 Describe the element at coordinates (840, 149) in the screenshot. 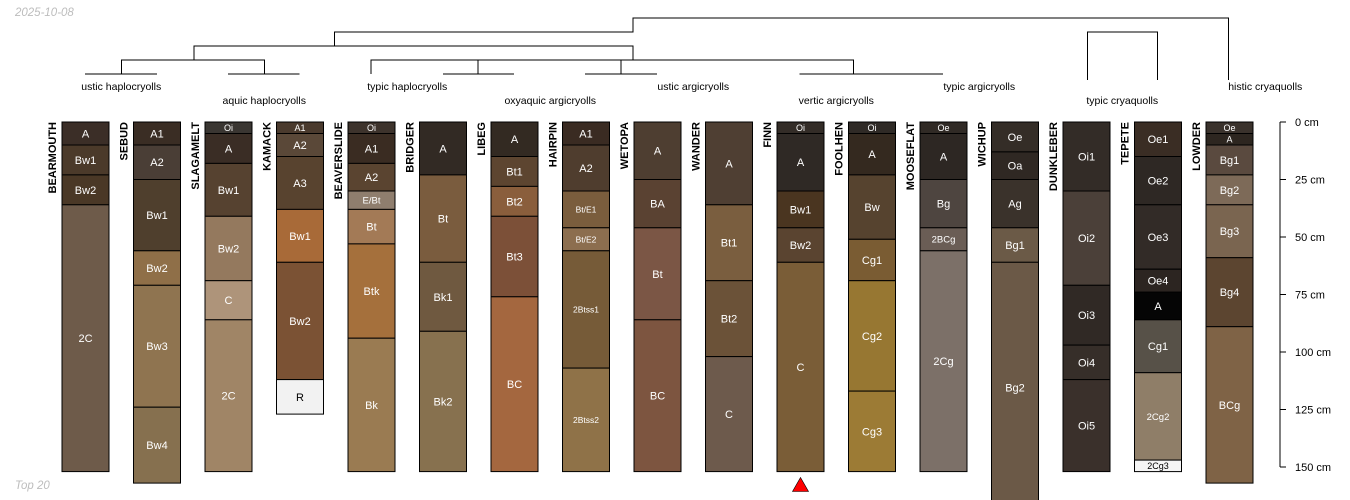

I see `profile-name: FOOLHEN` at that location.